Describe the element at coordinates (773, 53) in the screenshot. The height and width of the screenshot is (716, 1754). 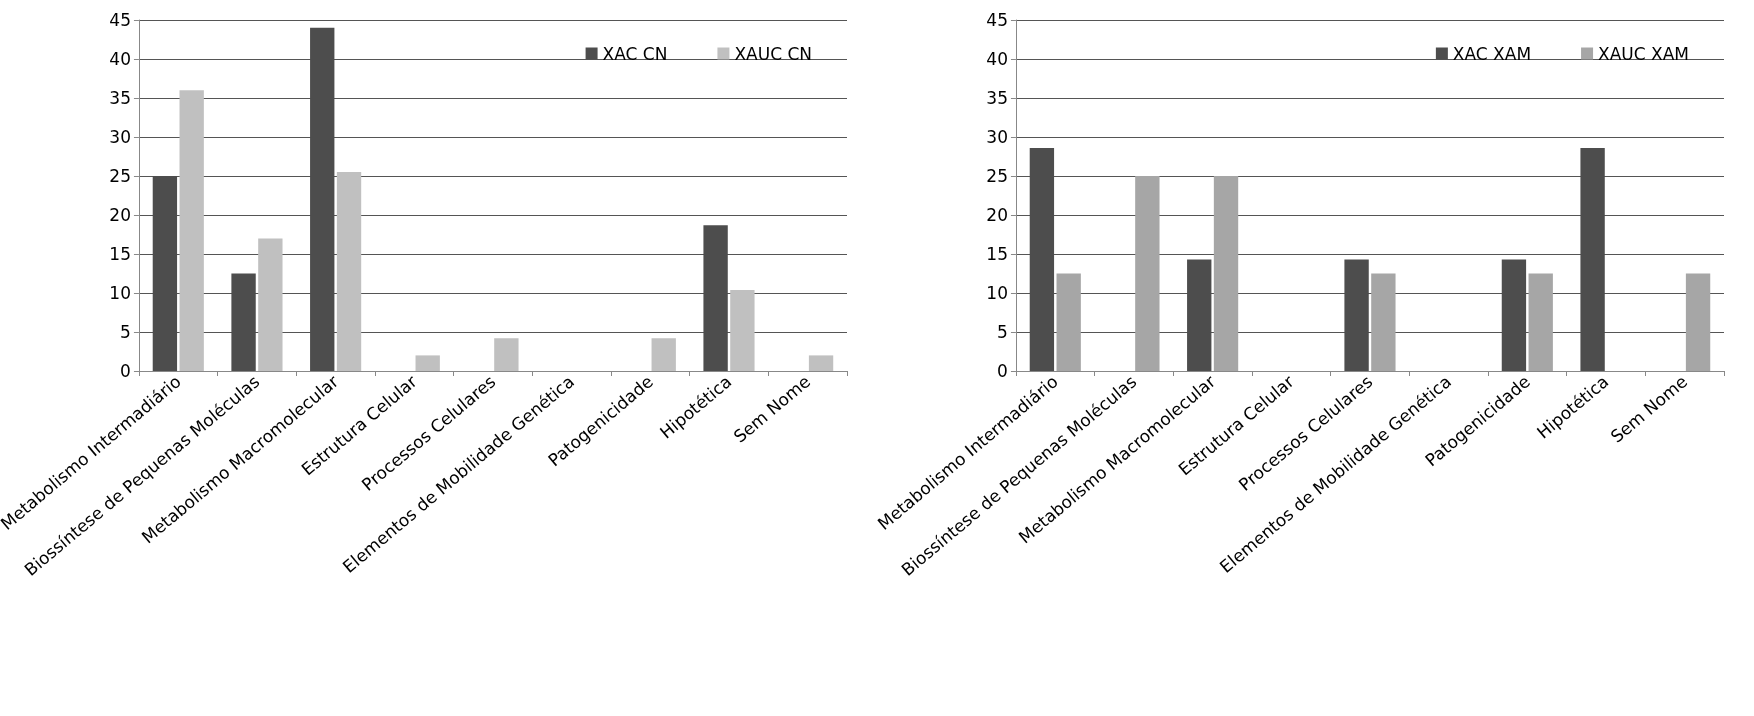
I see `legend-label: XAUC CN` at that location.